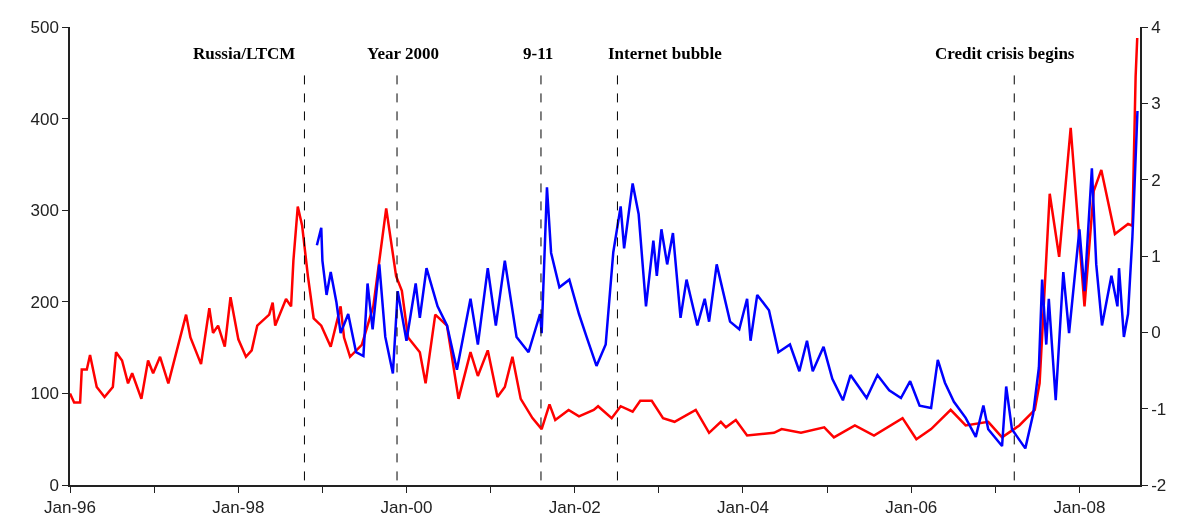  What do you see at coordinates (406, 508) in the screenshot?
I see `x-tick-label: Jan-00` at bounding box center [406, 508].